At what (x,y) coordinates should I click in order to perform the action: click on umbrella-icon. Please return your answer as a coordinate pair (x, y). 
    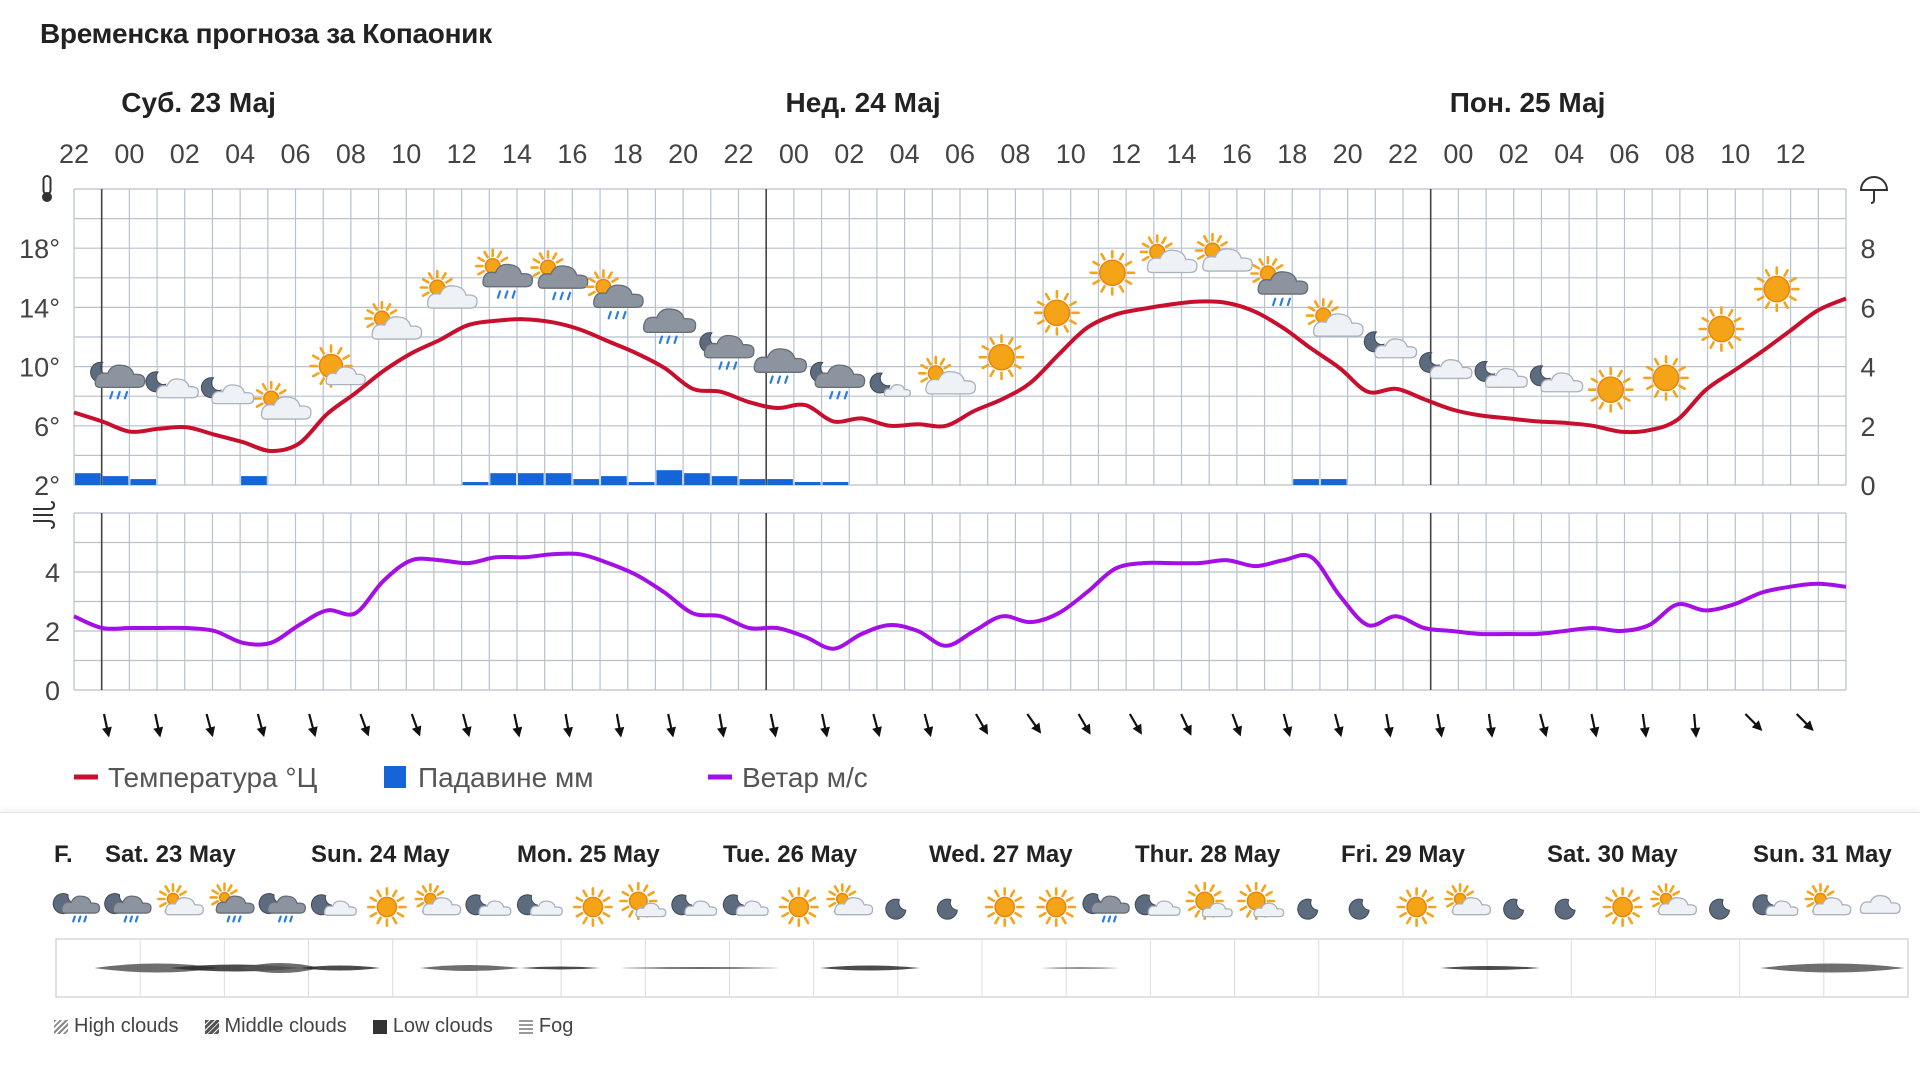
    Looking at the image, I should click on (1874, 190).